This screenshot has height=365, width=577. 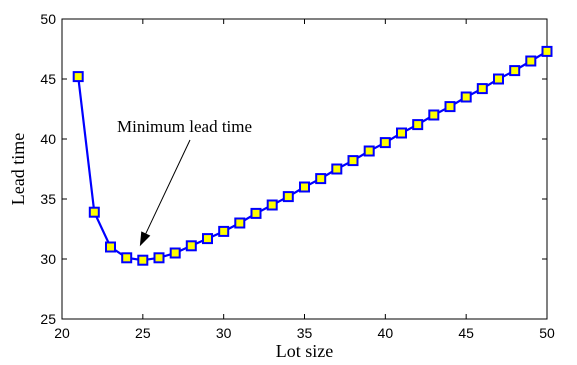 What do you see at coordinates (18, 169) in the screenshot?
I see `y-axis-title: Lead time` at bounding box center [18, 169].